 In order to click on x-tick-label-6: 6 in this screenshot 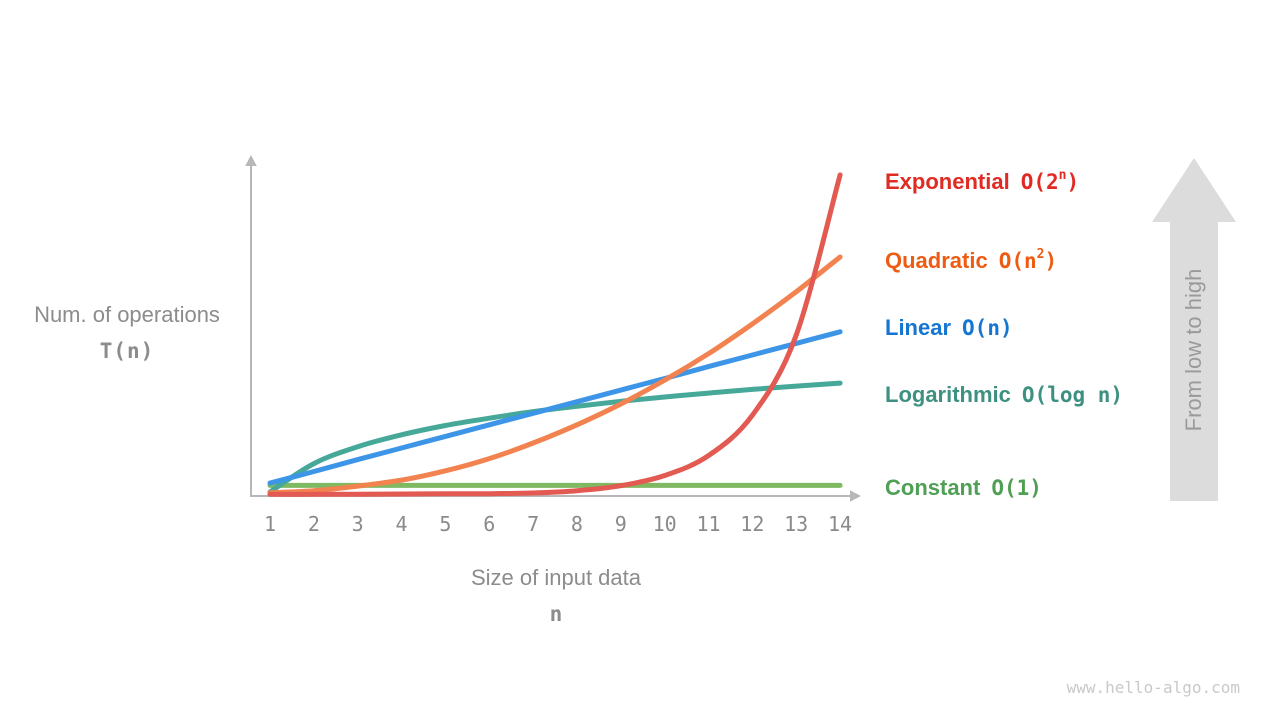, I will do `click(489, 524)`.